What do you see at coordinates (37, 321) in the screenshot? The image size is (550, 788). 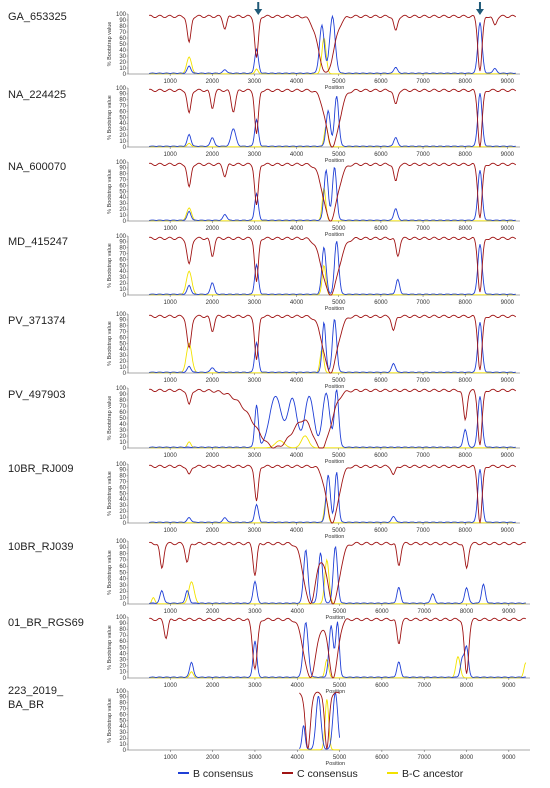 I see `sample-label: PV_371374` at bounding box center [37, 321].